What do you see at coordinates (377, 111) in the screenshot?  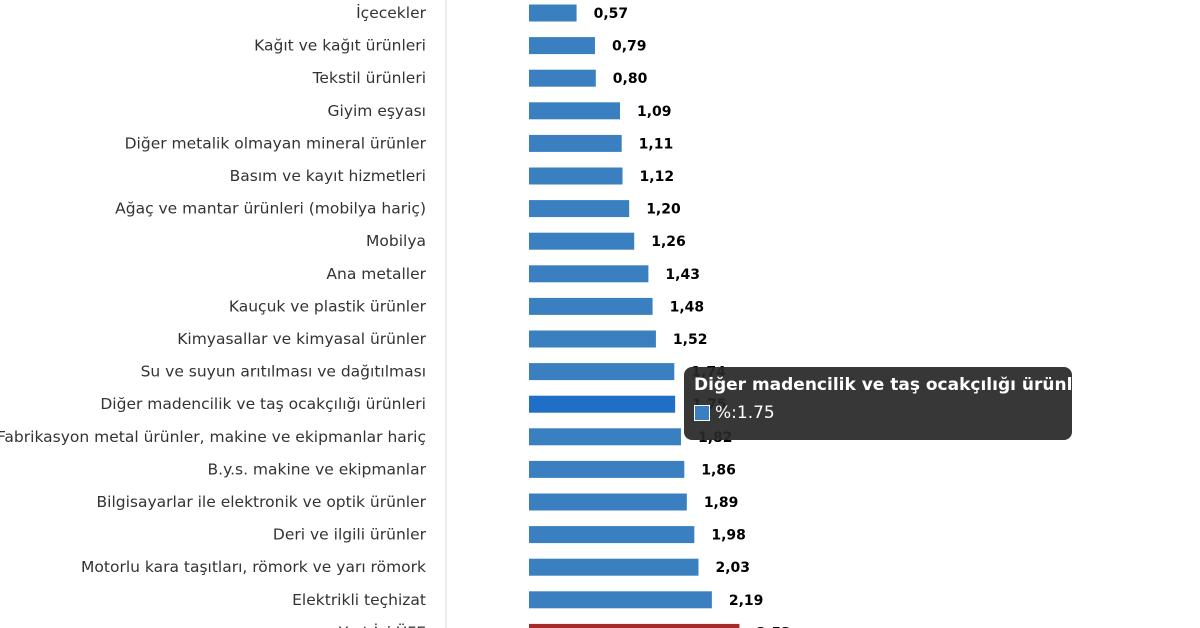 I see `category-label: Giyim eşyası` at bounding box center [377, 111].